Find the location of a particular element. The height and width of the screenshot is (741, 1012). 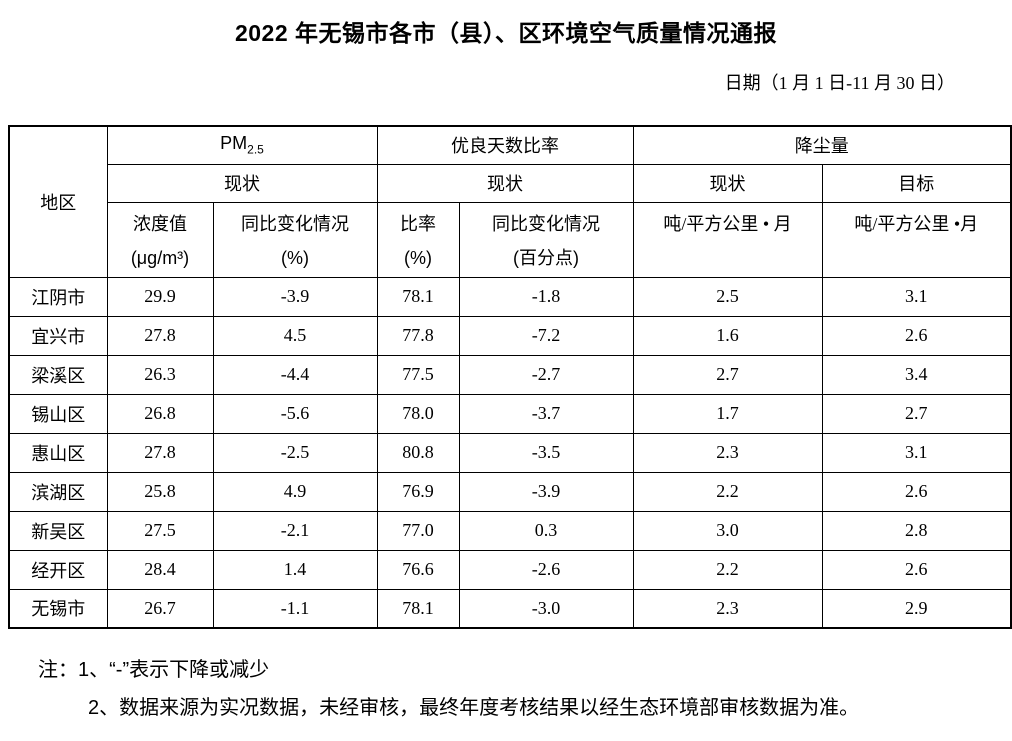

header-row-status: 现状 现状 现状 目标 is located at coordinates (510, 183).